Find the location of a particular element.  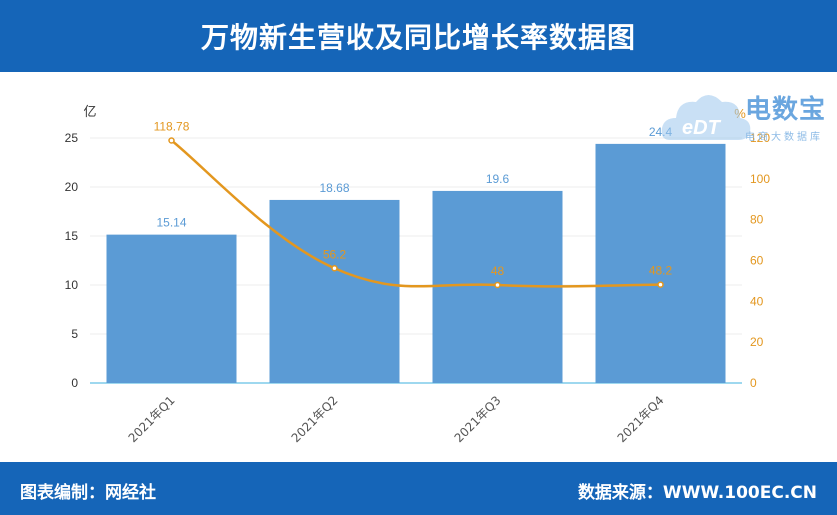

line-value-label: 118.78 is located at coordinates (172, 126).